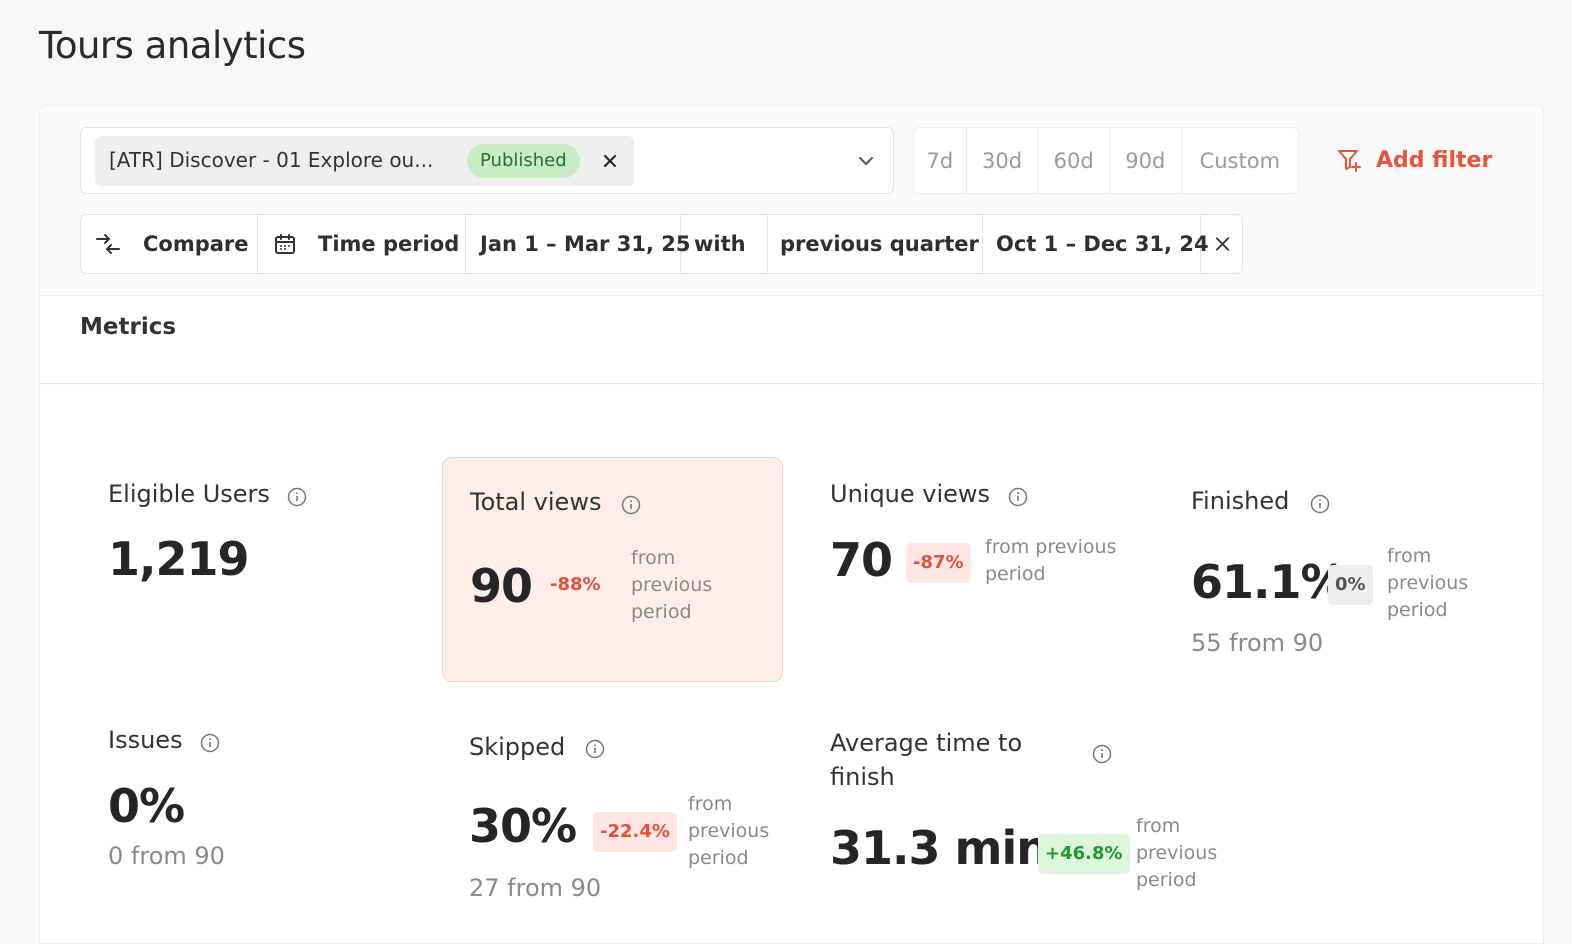  Describe the element at coordinates (1257, 643) in the screenshot. I see `metric-subtext: 55 from 90` at that location.